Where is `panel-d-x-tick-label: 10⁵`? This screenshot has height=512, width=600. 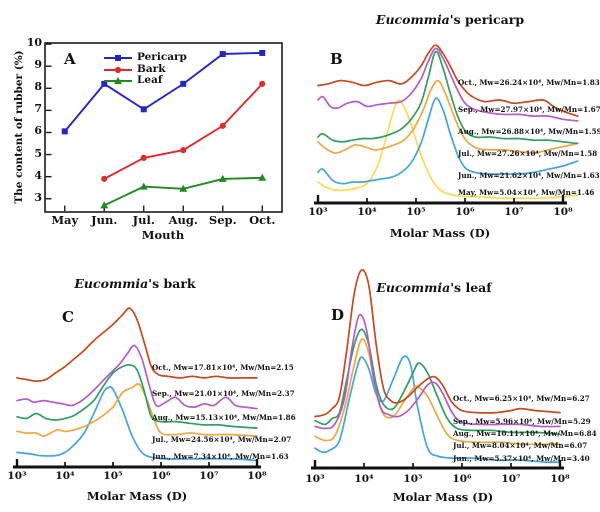
panel-d-x-tick-label: 10⁵ is located at coordinates (413, 479).